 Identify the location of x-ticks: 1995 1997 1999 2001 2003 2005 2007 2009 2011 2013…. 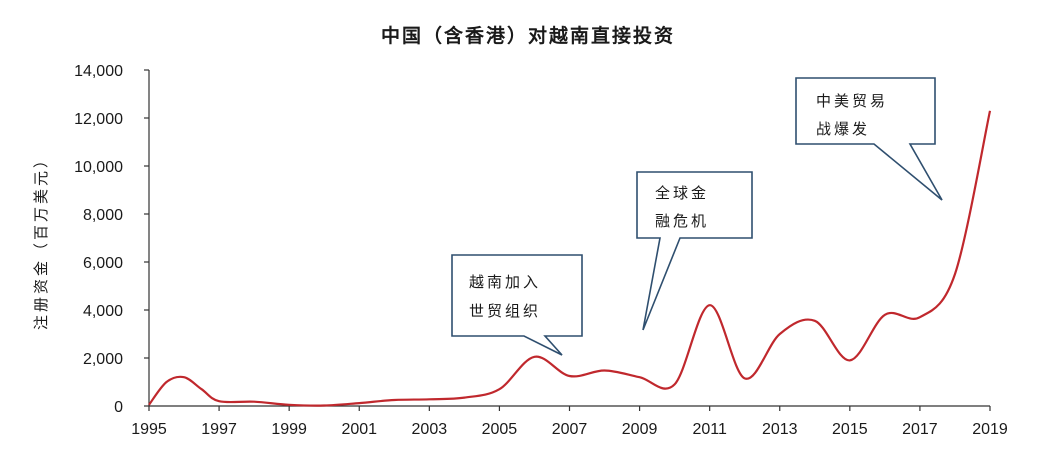
(569, 422).